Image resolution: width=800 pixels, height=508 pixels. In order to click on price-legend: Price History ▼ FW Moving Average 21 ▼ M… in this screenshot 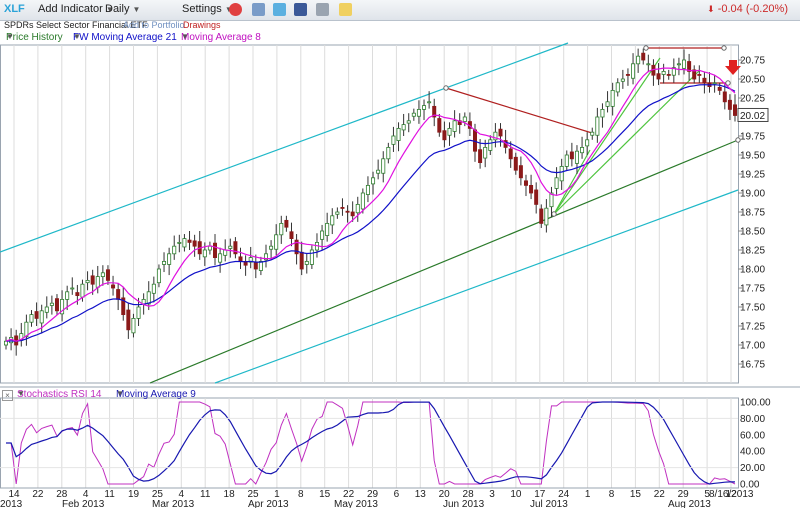, I will do `click(400, 38)`.